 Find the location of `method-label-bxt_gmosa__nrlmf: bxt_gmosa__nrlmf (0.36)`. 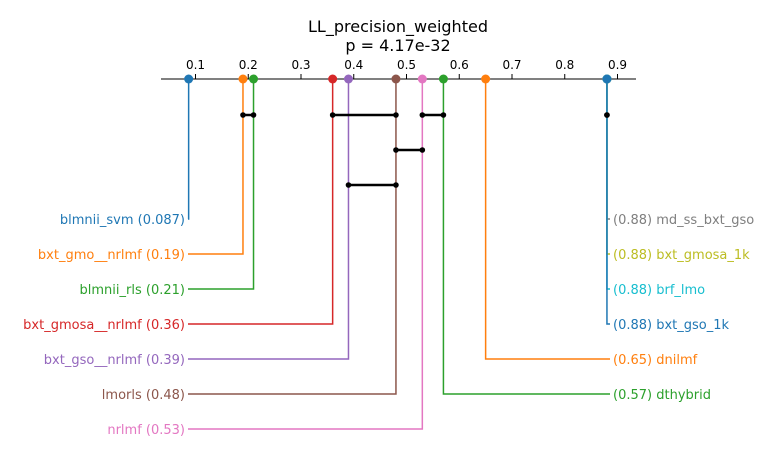

method-label-bxt_gmosa__nrlmf: bxt_gmosa__nrlmf (0.36) is located at coordinates (104, 325).